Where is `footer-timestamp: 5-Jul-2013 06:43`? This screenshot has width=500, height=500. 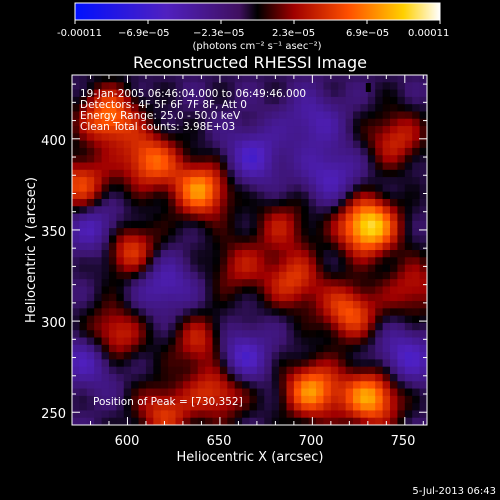
footer-timestamp: 5-Jul-2013 06:43 is located at coordinates (454, 491).